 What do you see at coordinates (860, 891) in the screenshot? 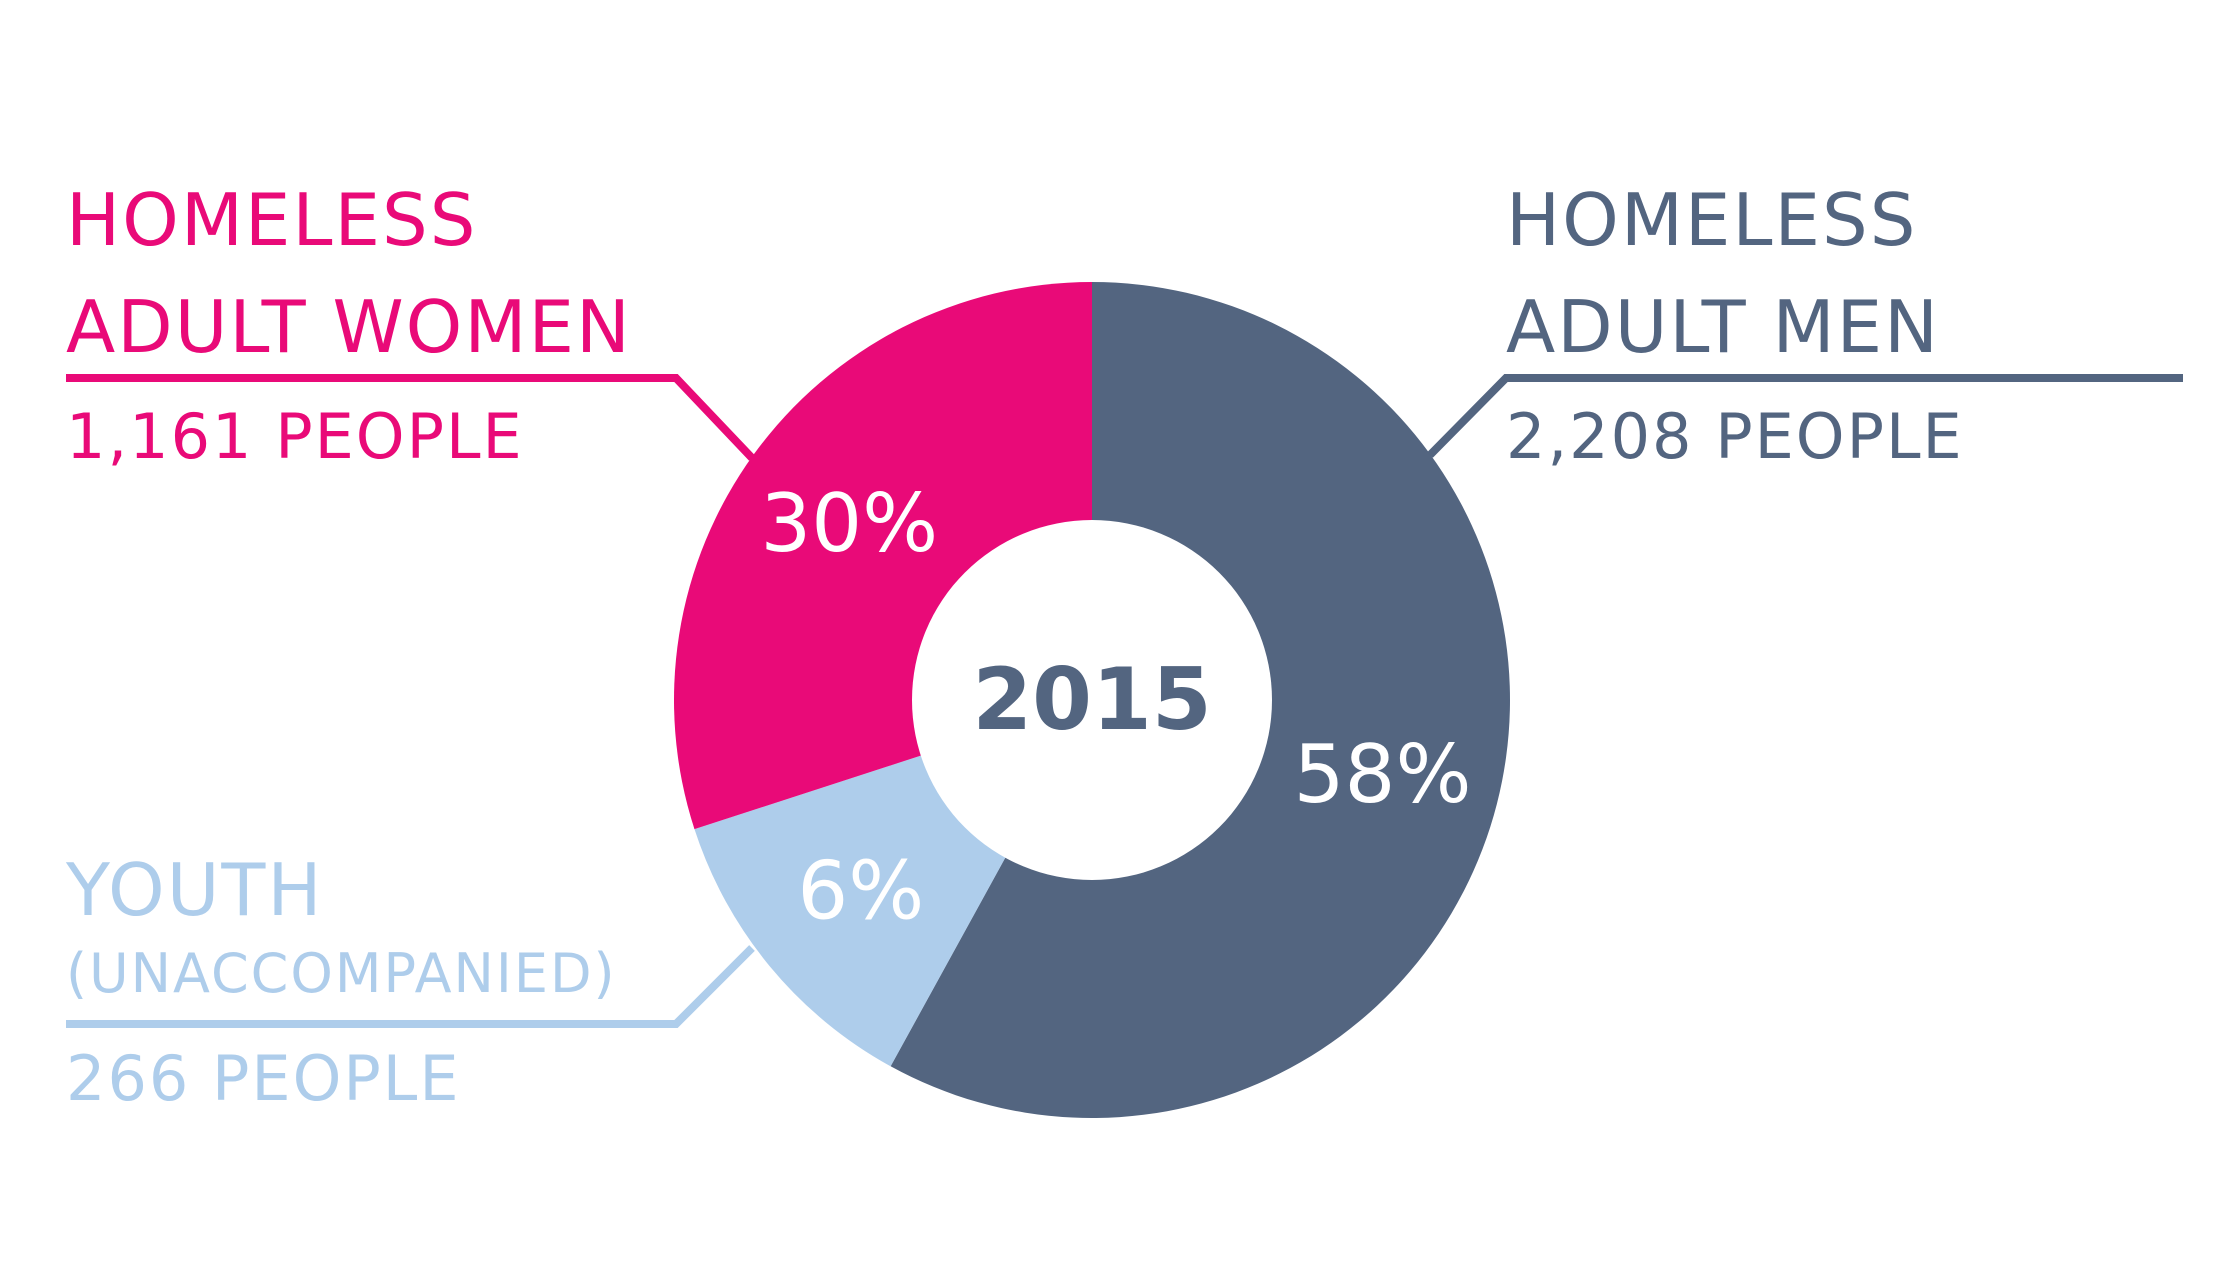
I see `slice-percent-label-youth: 6%` at bounding box center [860, 891].